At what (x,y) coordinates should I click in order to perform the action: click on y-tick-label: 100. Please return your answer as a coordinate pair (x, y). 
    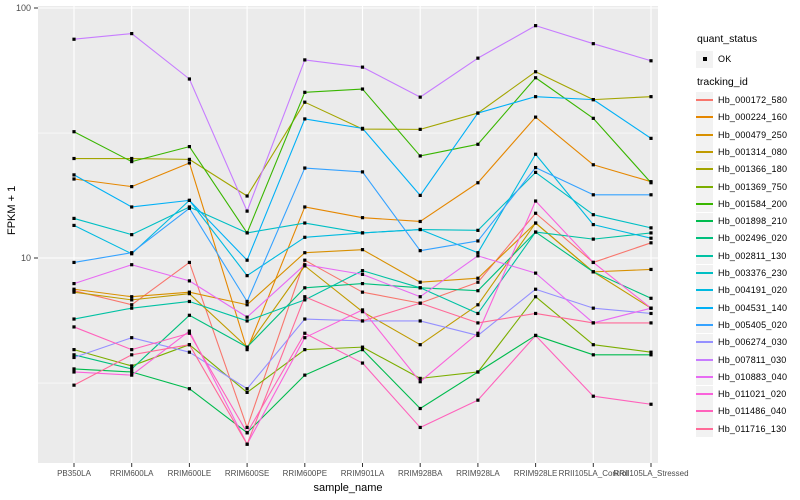
    Looking at the image, I should click on (23, 8).